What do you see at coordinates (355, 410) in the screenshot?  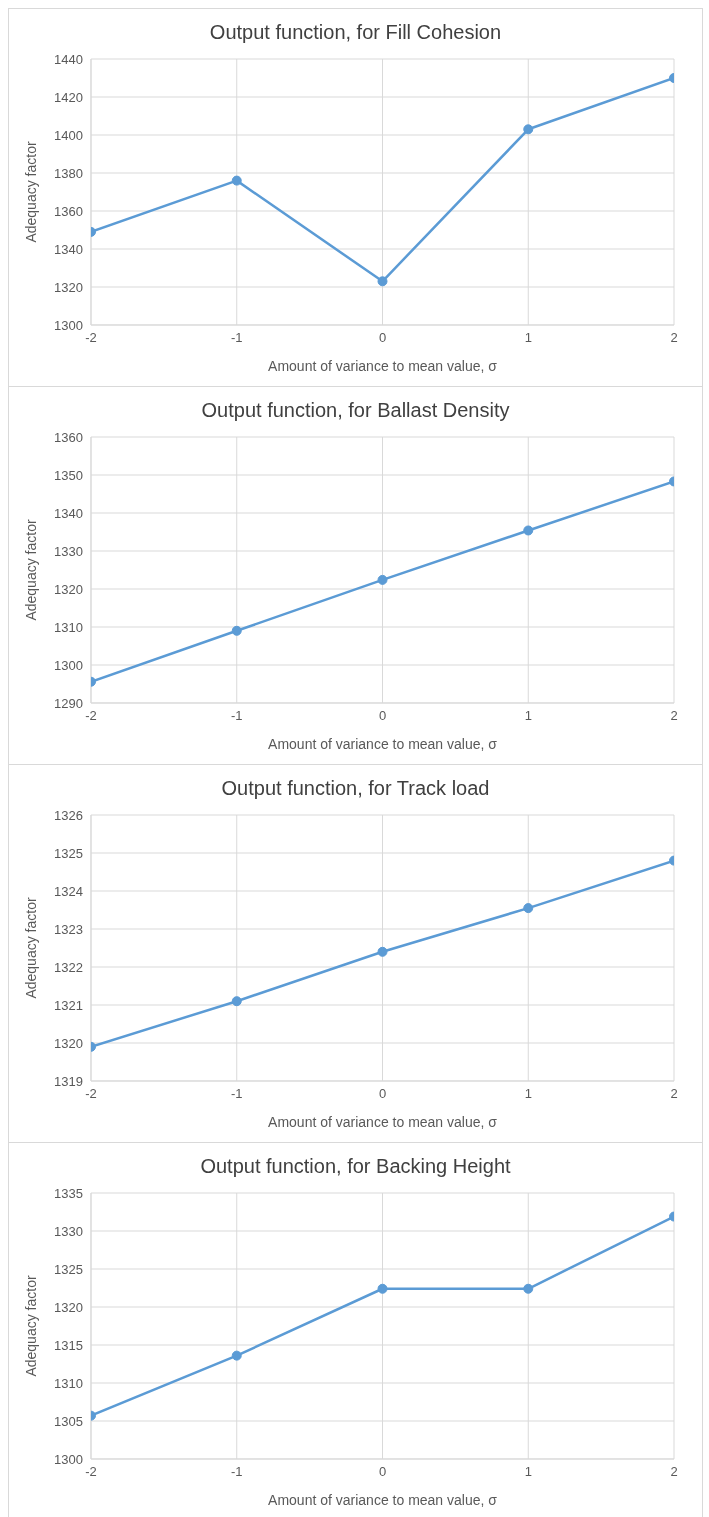 I see `chart-title: Output function, for Ballast Density` at bounding box center [355, 410].